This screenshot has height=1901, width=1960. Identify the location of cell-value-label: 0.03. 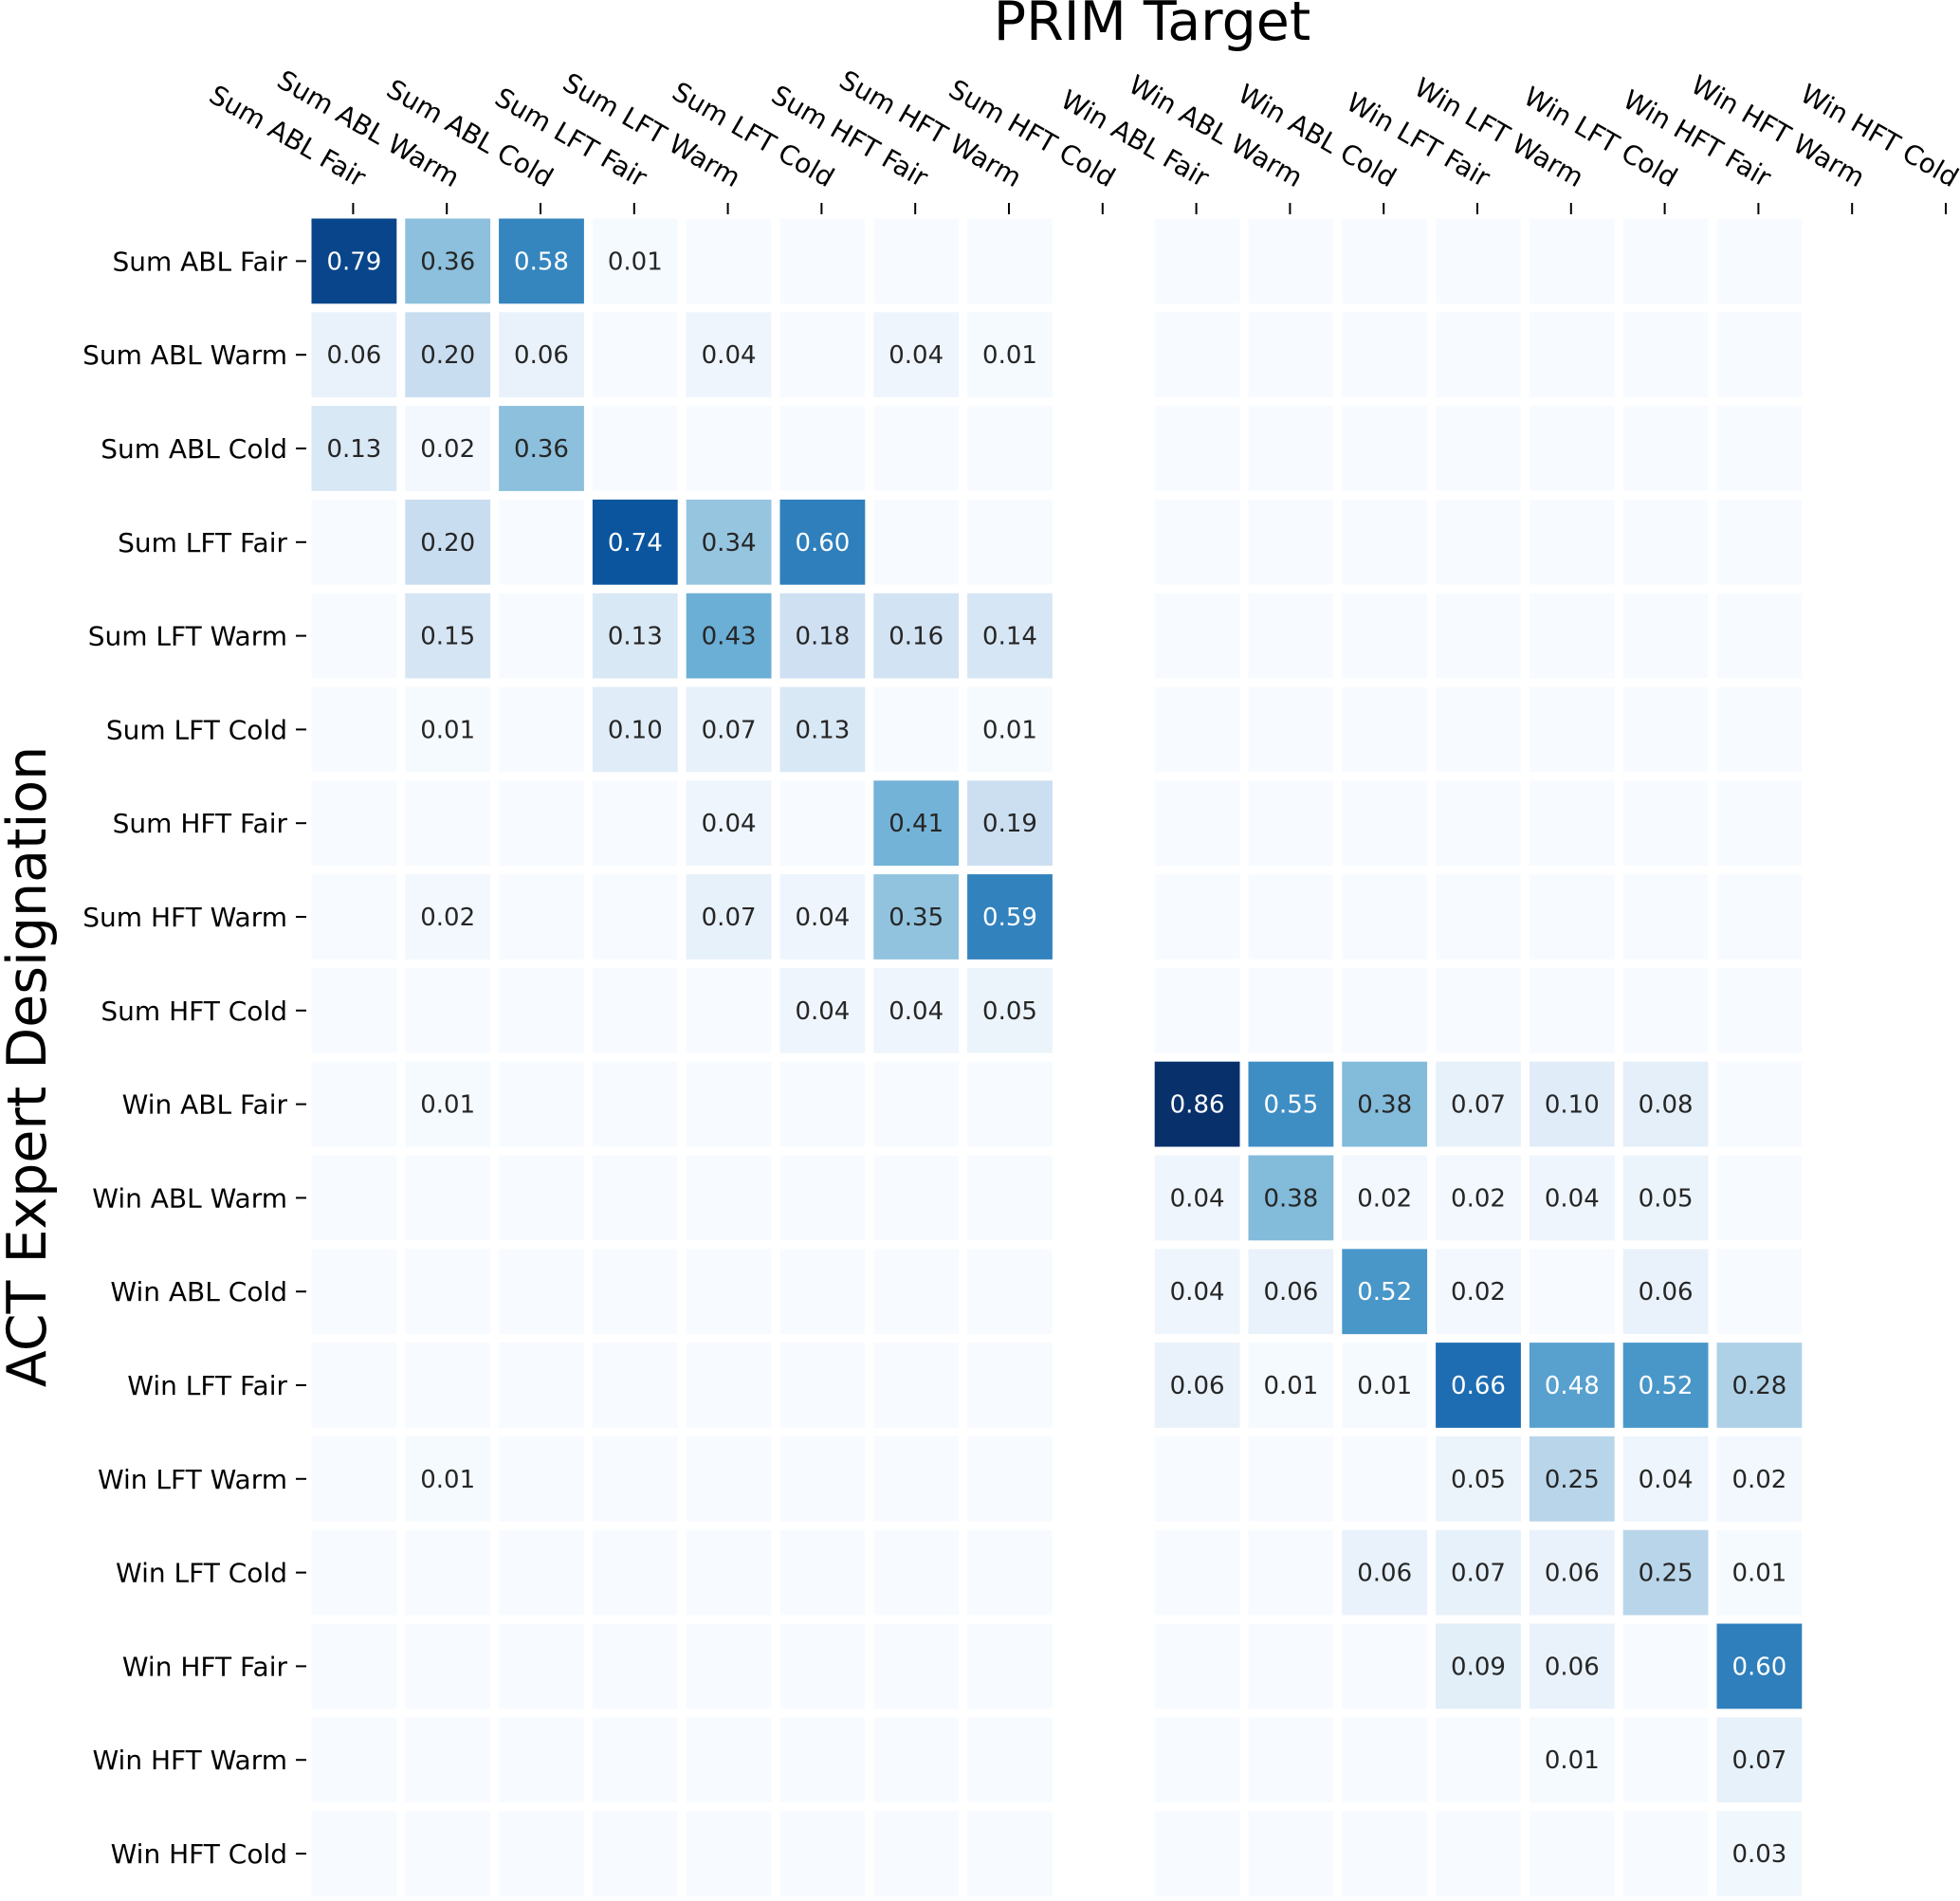
(1758, 1854).